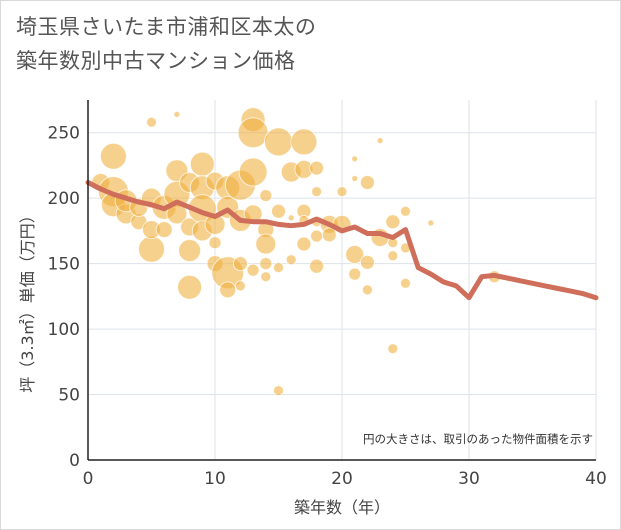 Image resolution: width=621 pixels, height=530 pixels. What do you see at coordinates (166, 44) in the screenshot?
I see `chart-title: 埼玉県さいたま市浦和区本太の 築年数別中古マンション価格` at bounding box center [166, 44].